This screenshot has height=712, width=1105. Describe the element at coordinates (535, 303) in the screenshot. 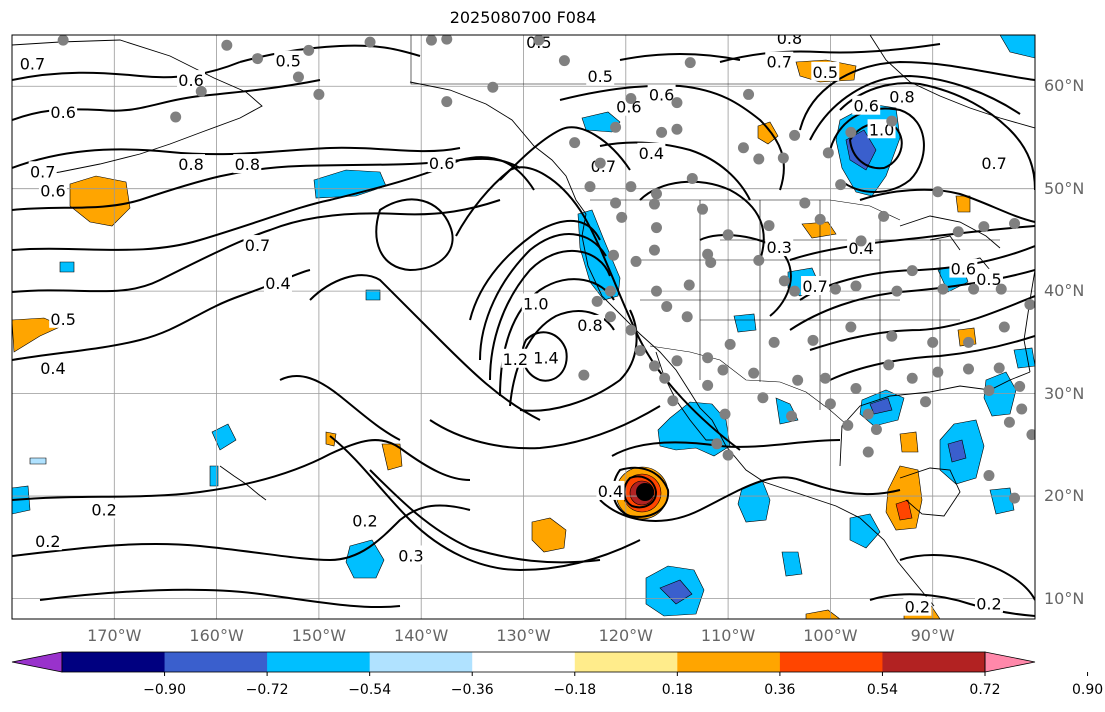

I see `contour-label: 1.0` at that location.